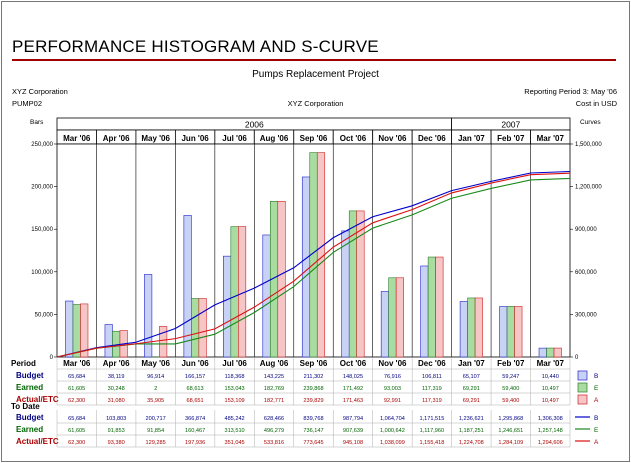  Describe the element at coordinates (234, 138) in the screenshot. I see `month-header-label: Jul '06` at that location.